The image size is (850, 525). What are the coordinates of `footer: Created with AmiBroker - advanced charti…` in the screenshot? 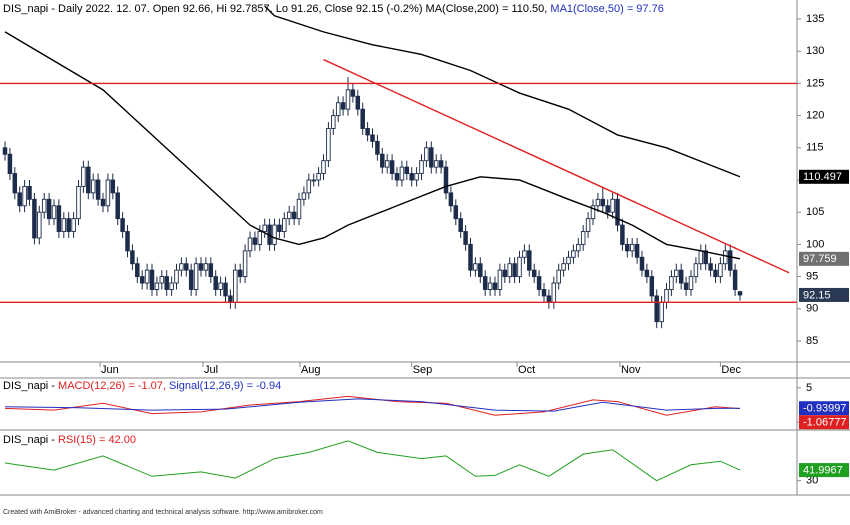 It's located at (163, 512).